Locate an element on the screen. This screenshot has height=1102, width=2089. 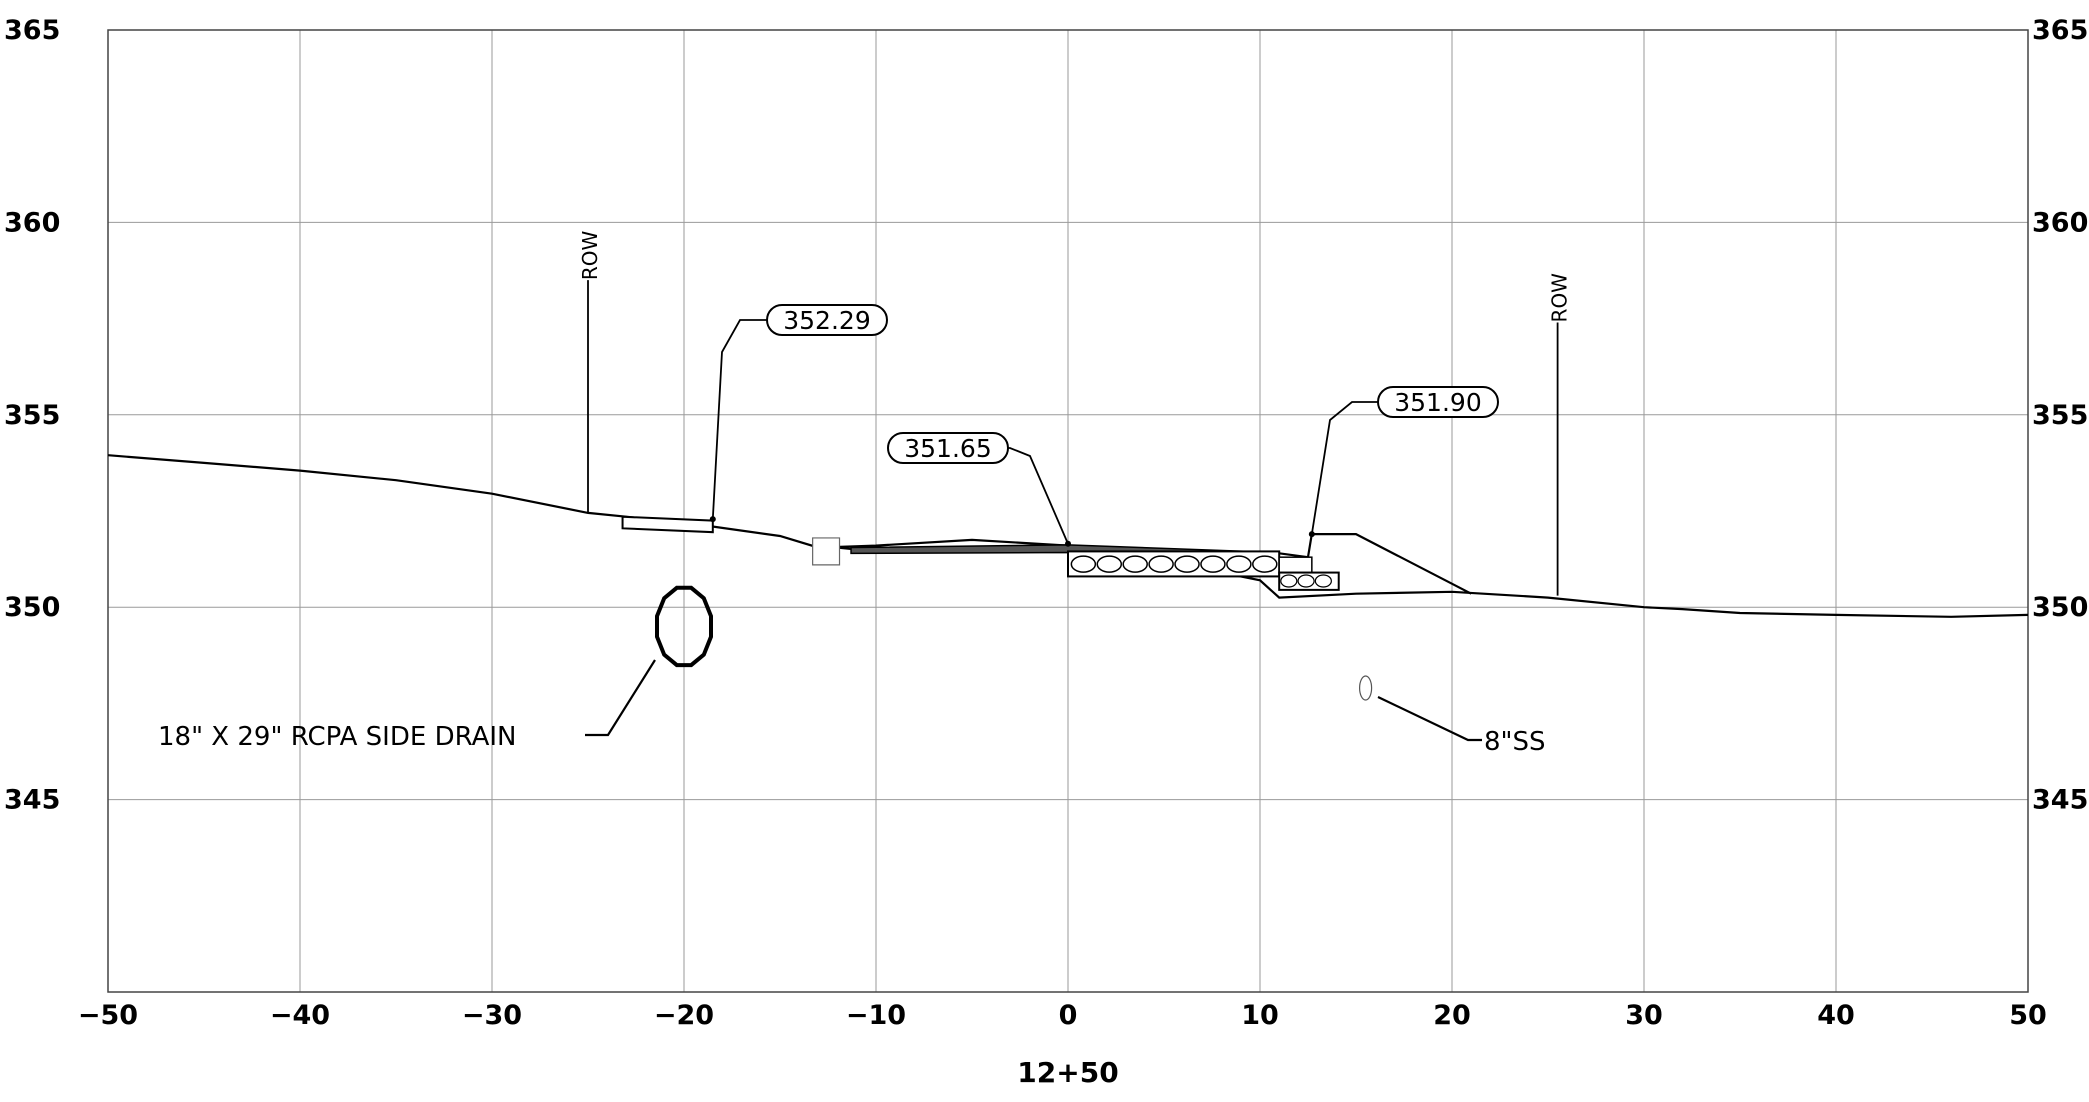
y-tick-label-left: 360 is located at coordinates (32, 222).